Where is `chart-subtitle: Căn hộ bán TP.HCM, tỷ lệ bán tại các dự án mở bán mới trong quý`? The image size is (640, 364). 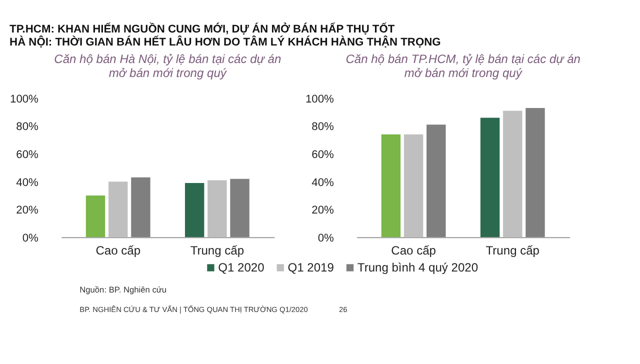
chart-subtitle: Căn hộ bán TP.HCM, tỷ lệ bán tại các dự án mở bán mới trong quý is located at coordinates (463, 66).